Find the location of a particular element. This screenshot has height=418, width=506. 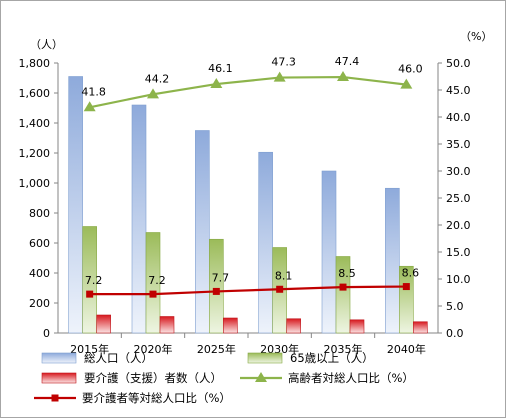

left-tick-label: 200 is located at coordinates (39, 303).